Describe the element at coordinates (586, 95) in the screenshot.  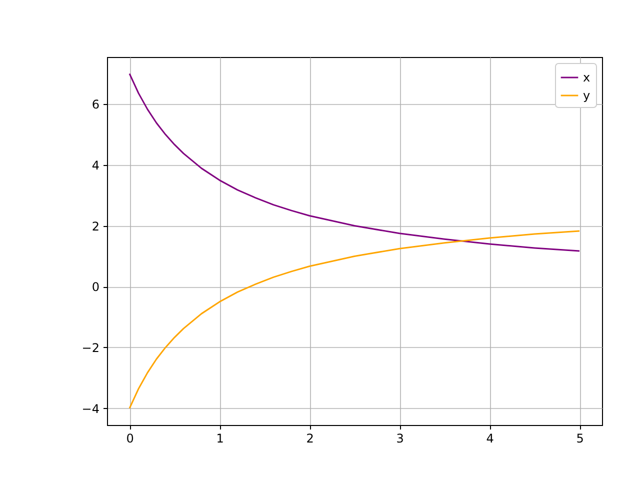
I see `legend-label: y` at that location.